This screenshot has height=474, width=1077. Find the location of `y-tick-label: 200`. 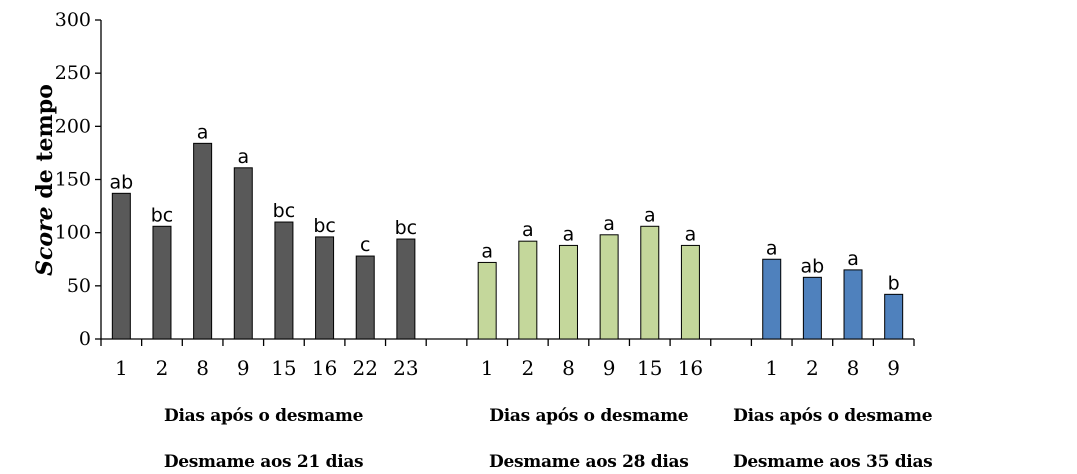

y-tick-label: 200 is located at coordinates (73, 126).